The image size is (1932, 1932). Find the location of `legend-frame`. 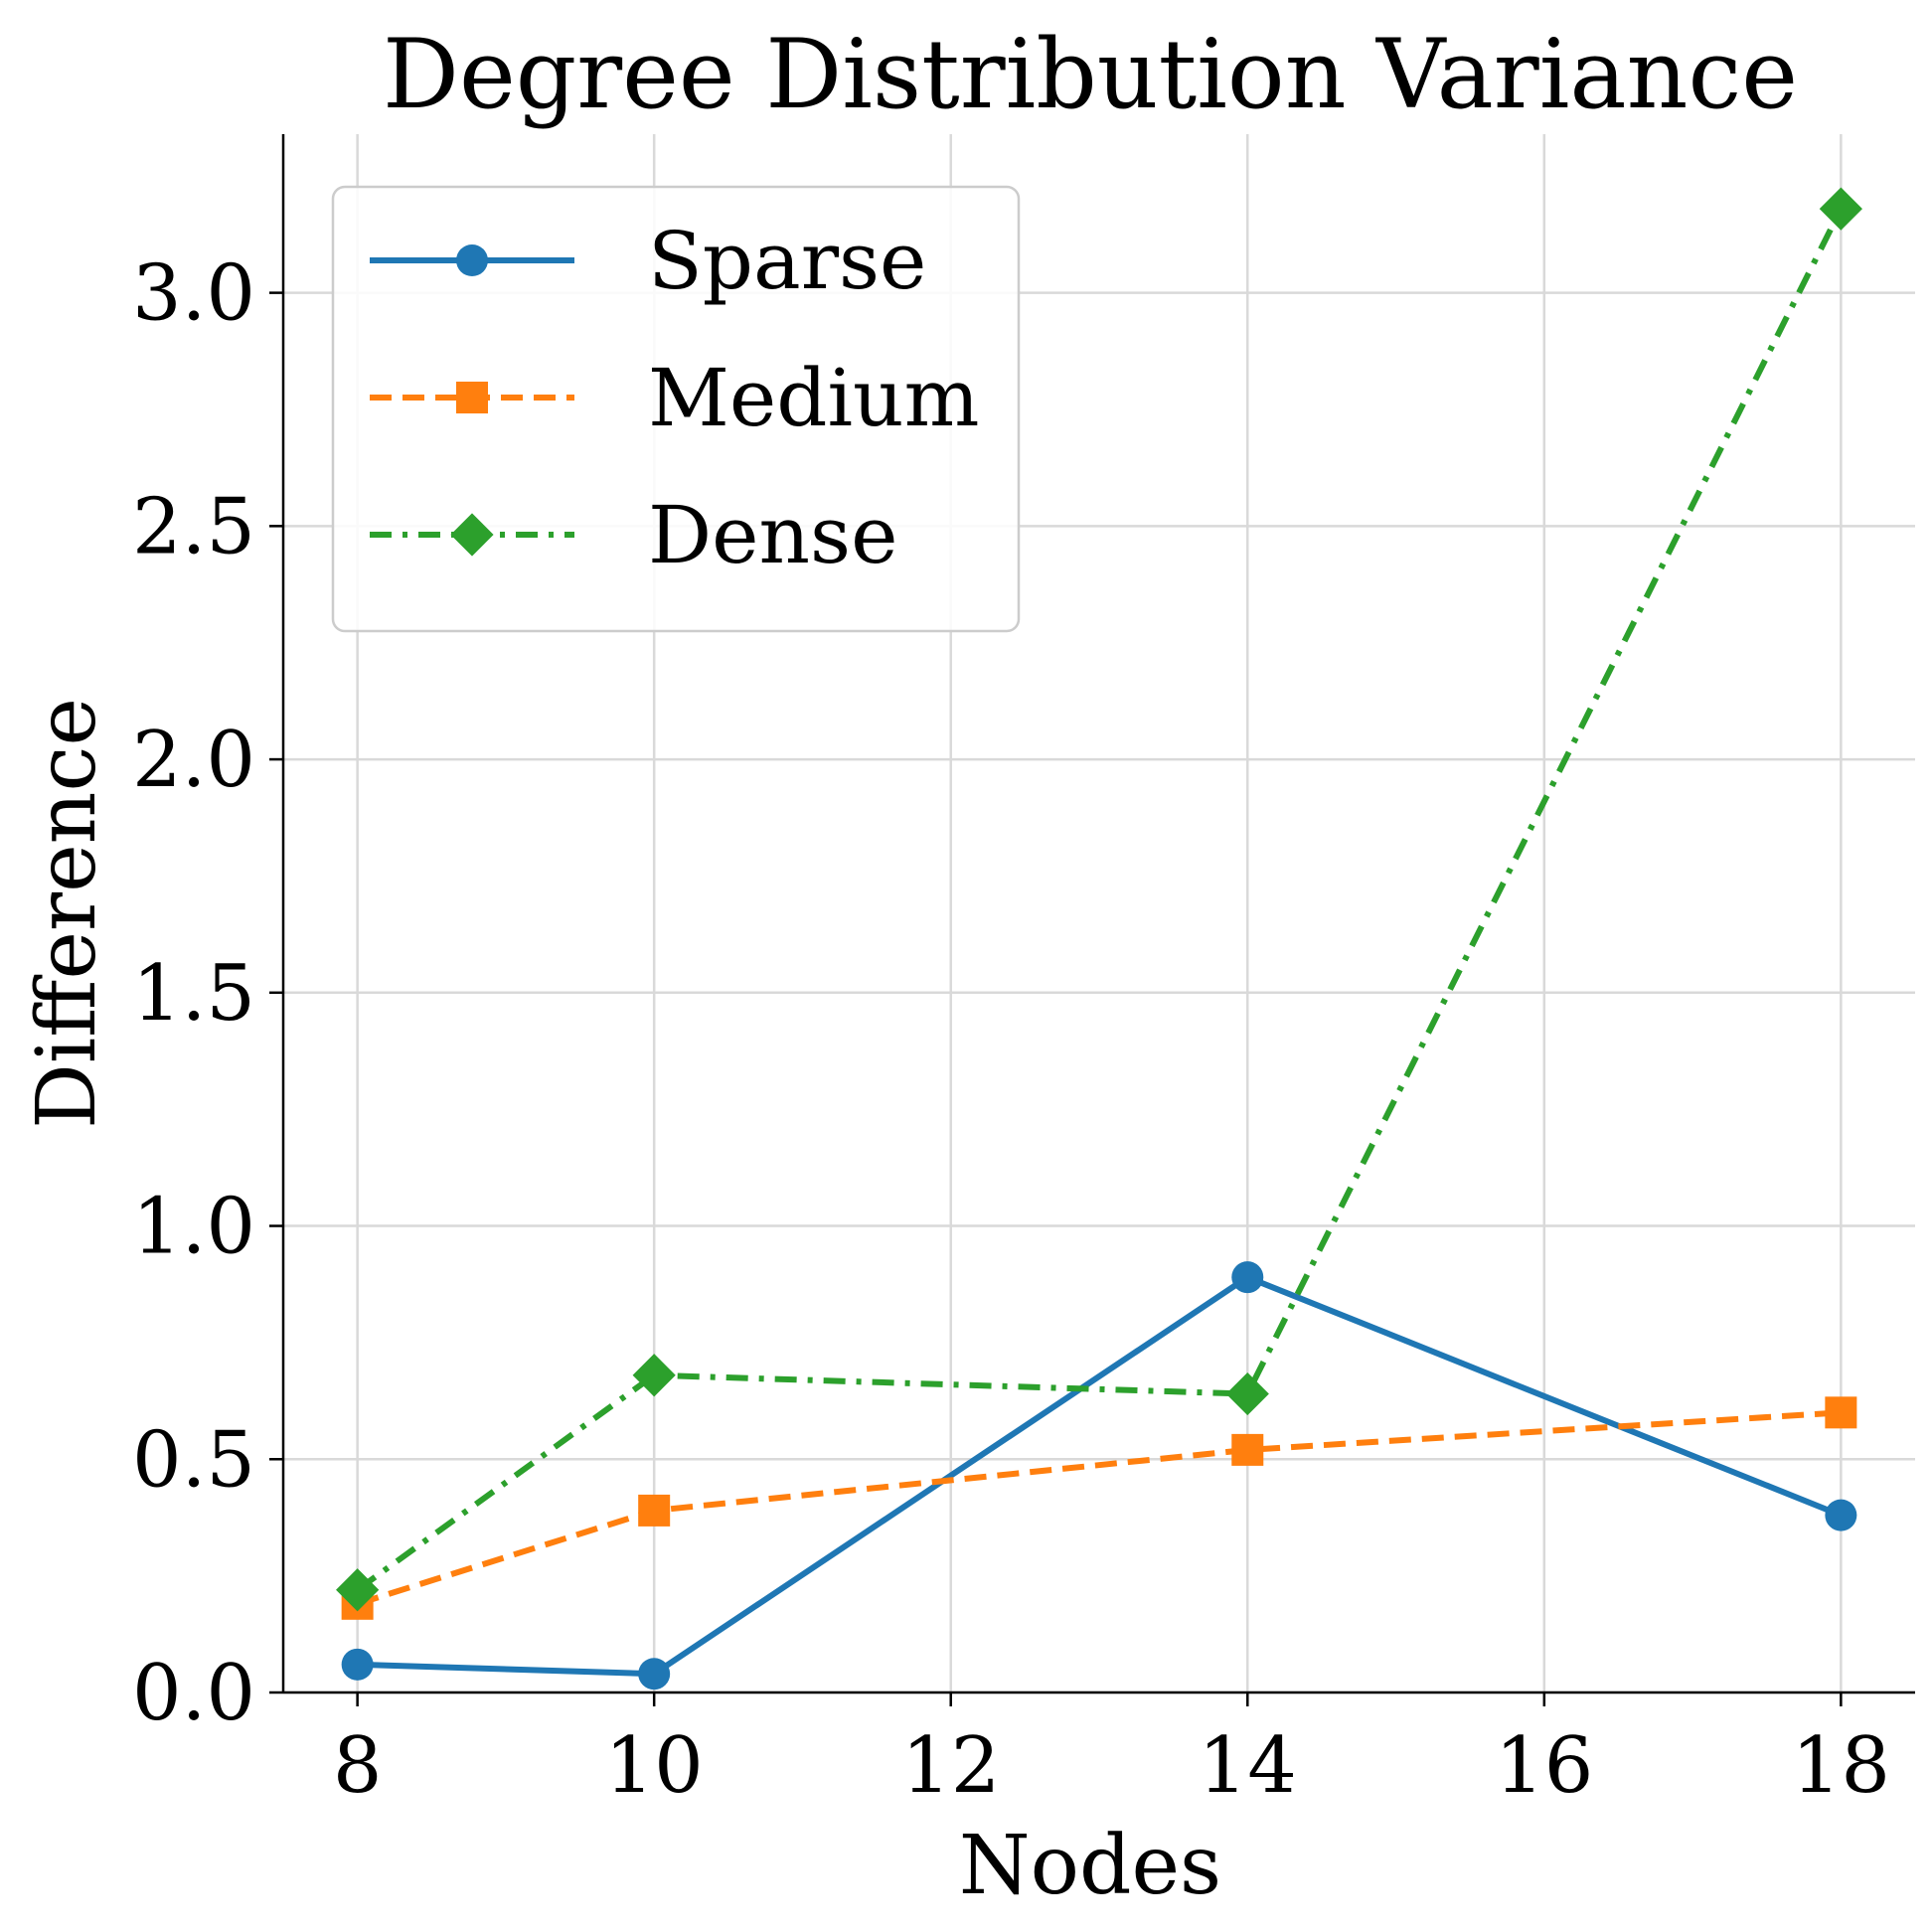

legend-frame is located at coordinates (676, 409).